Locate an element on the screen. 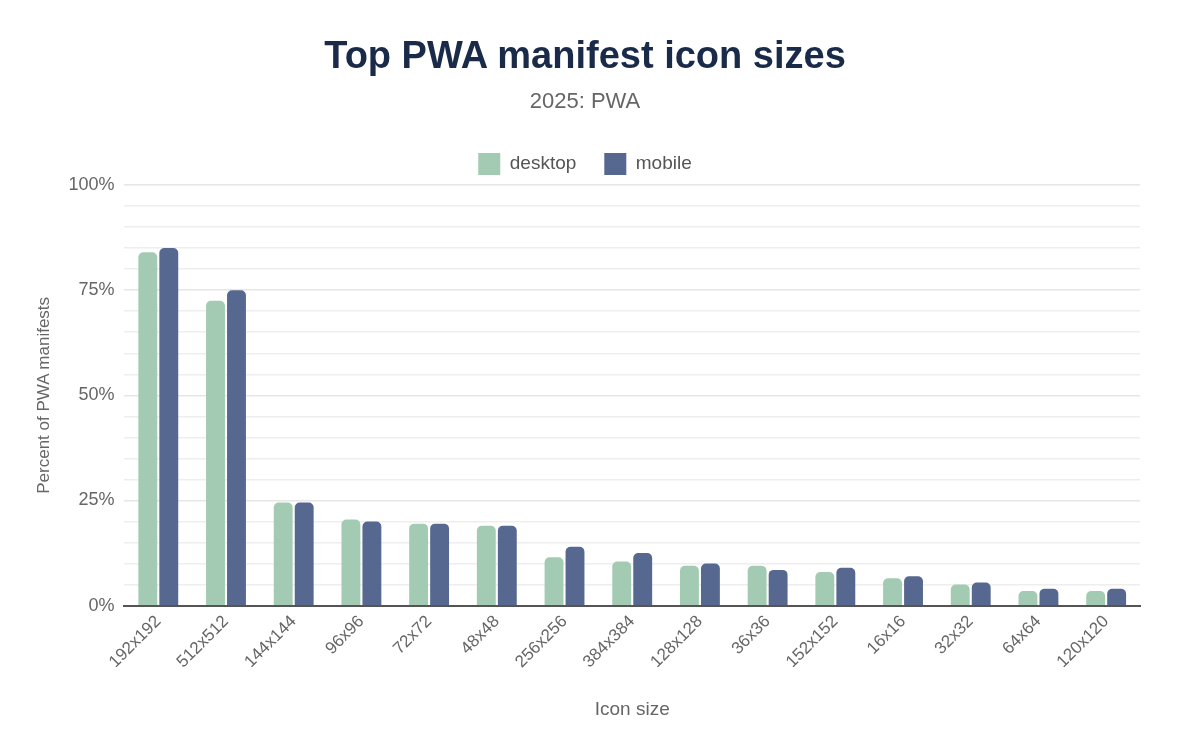 Image resolution: width=1197 pixels, height=744 pixels. y-tick-label: 0% is located at coordinates (101, 604).